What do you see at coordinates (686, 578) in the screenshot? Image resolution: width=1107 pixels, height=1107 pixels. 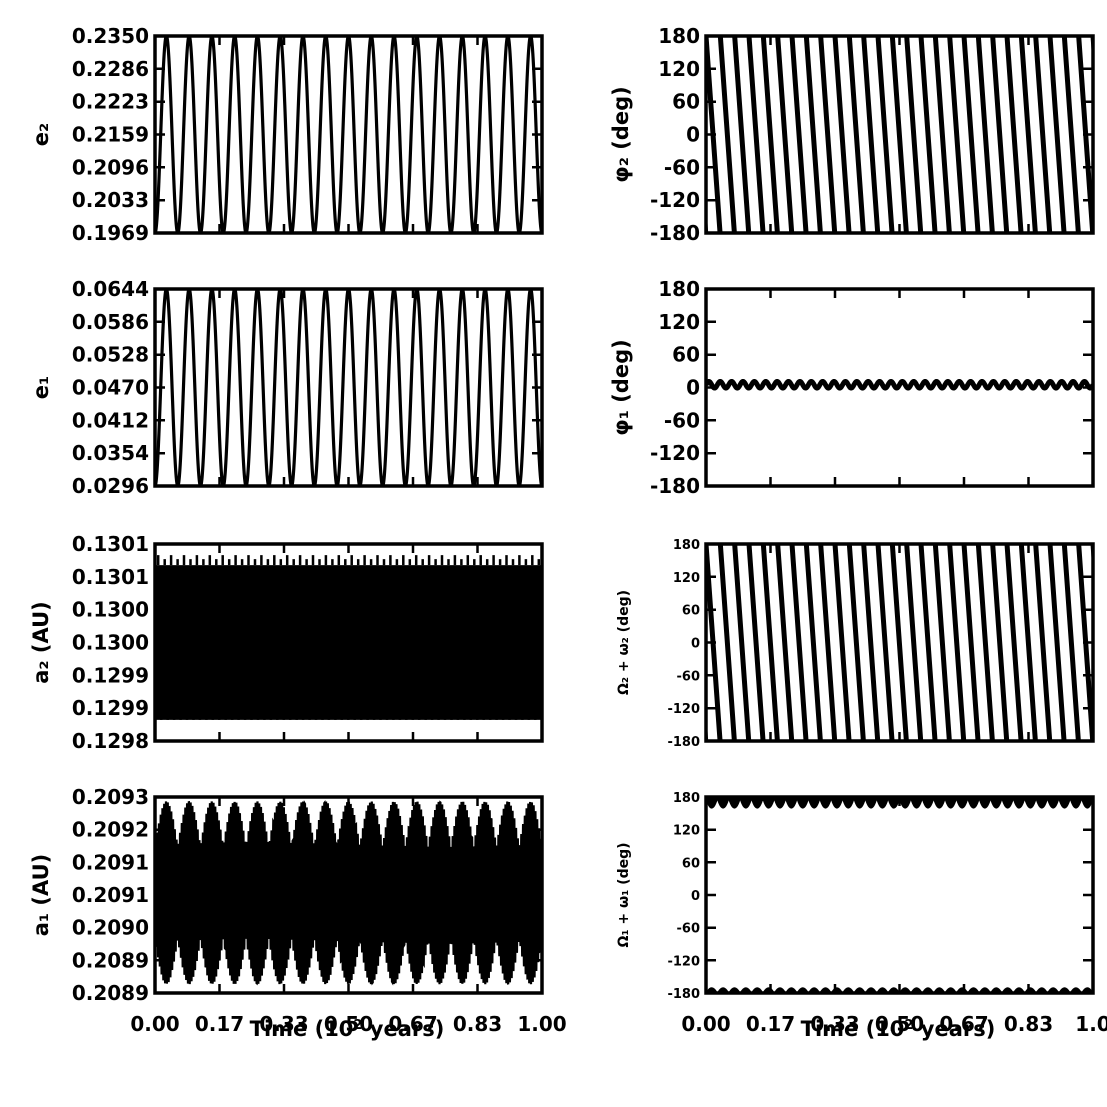 I see `y-tick-label-pomega2: 120` at bounding box center [686, 578].